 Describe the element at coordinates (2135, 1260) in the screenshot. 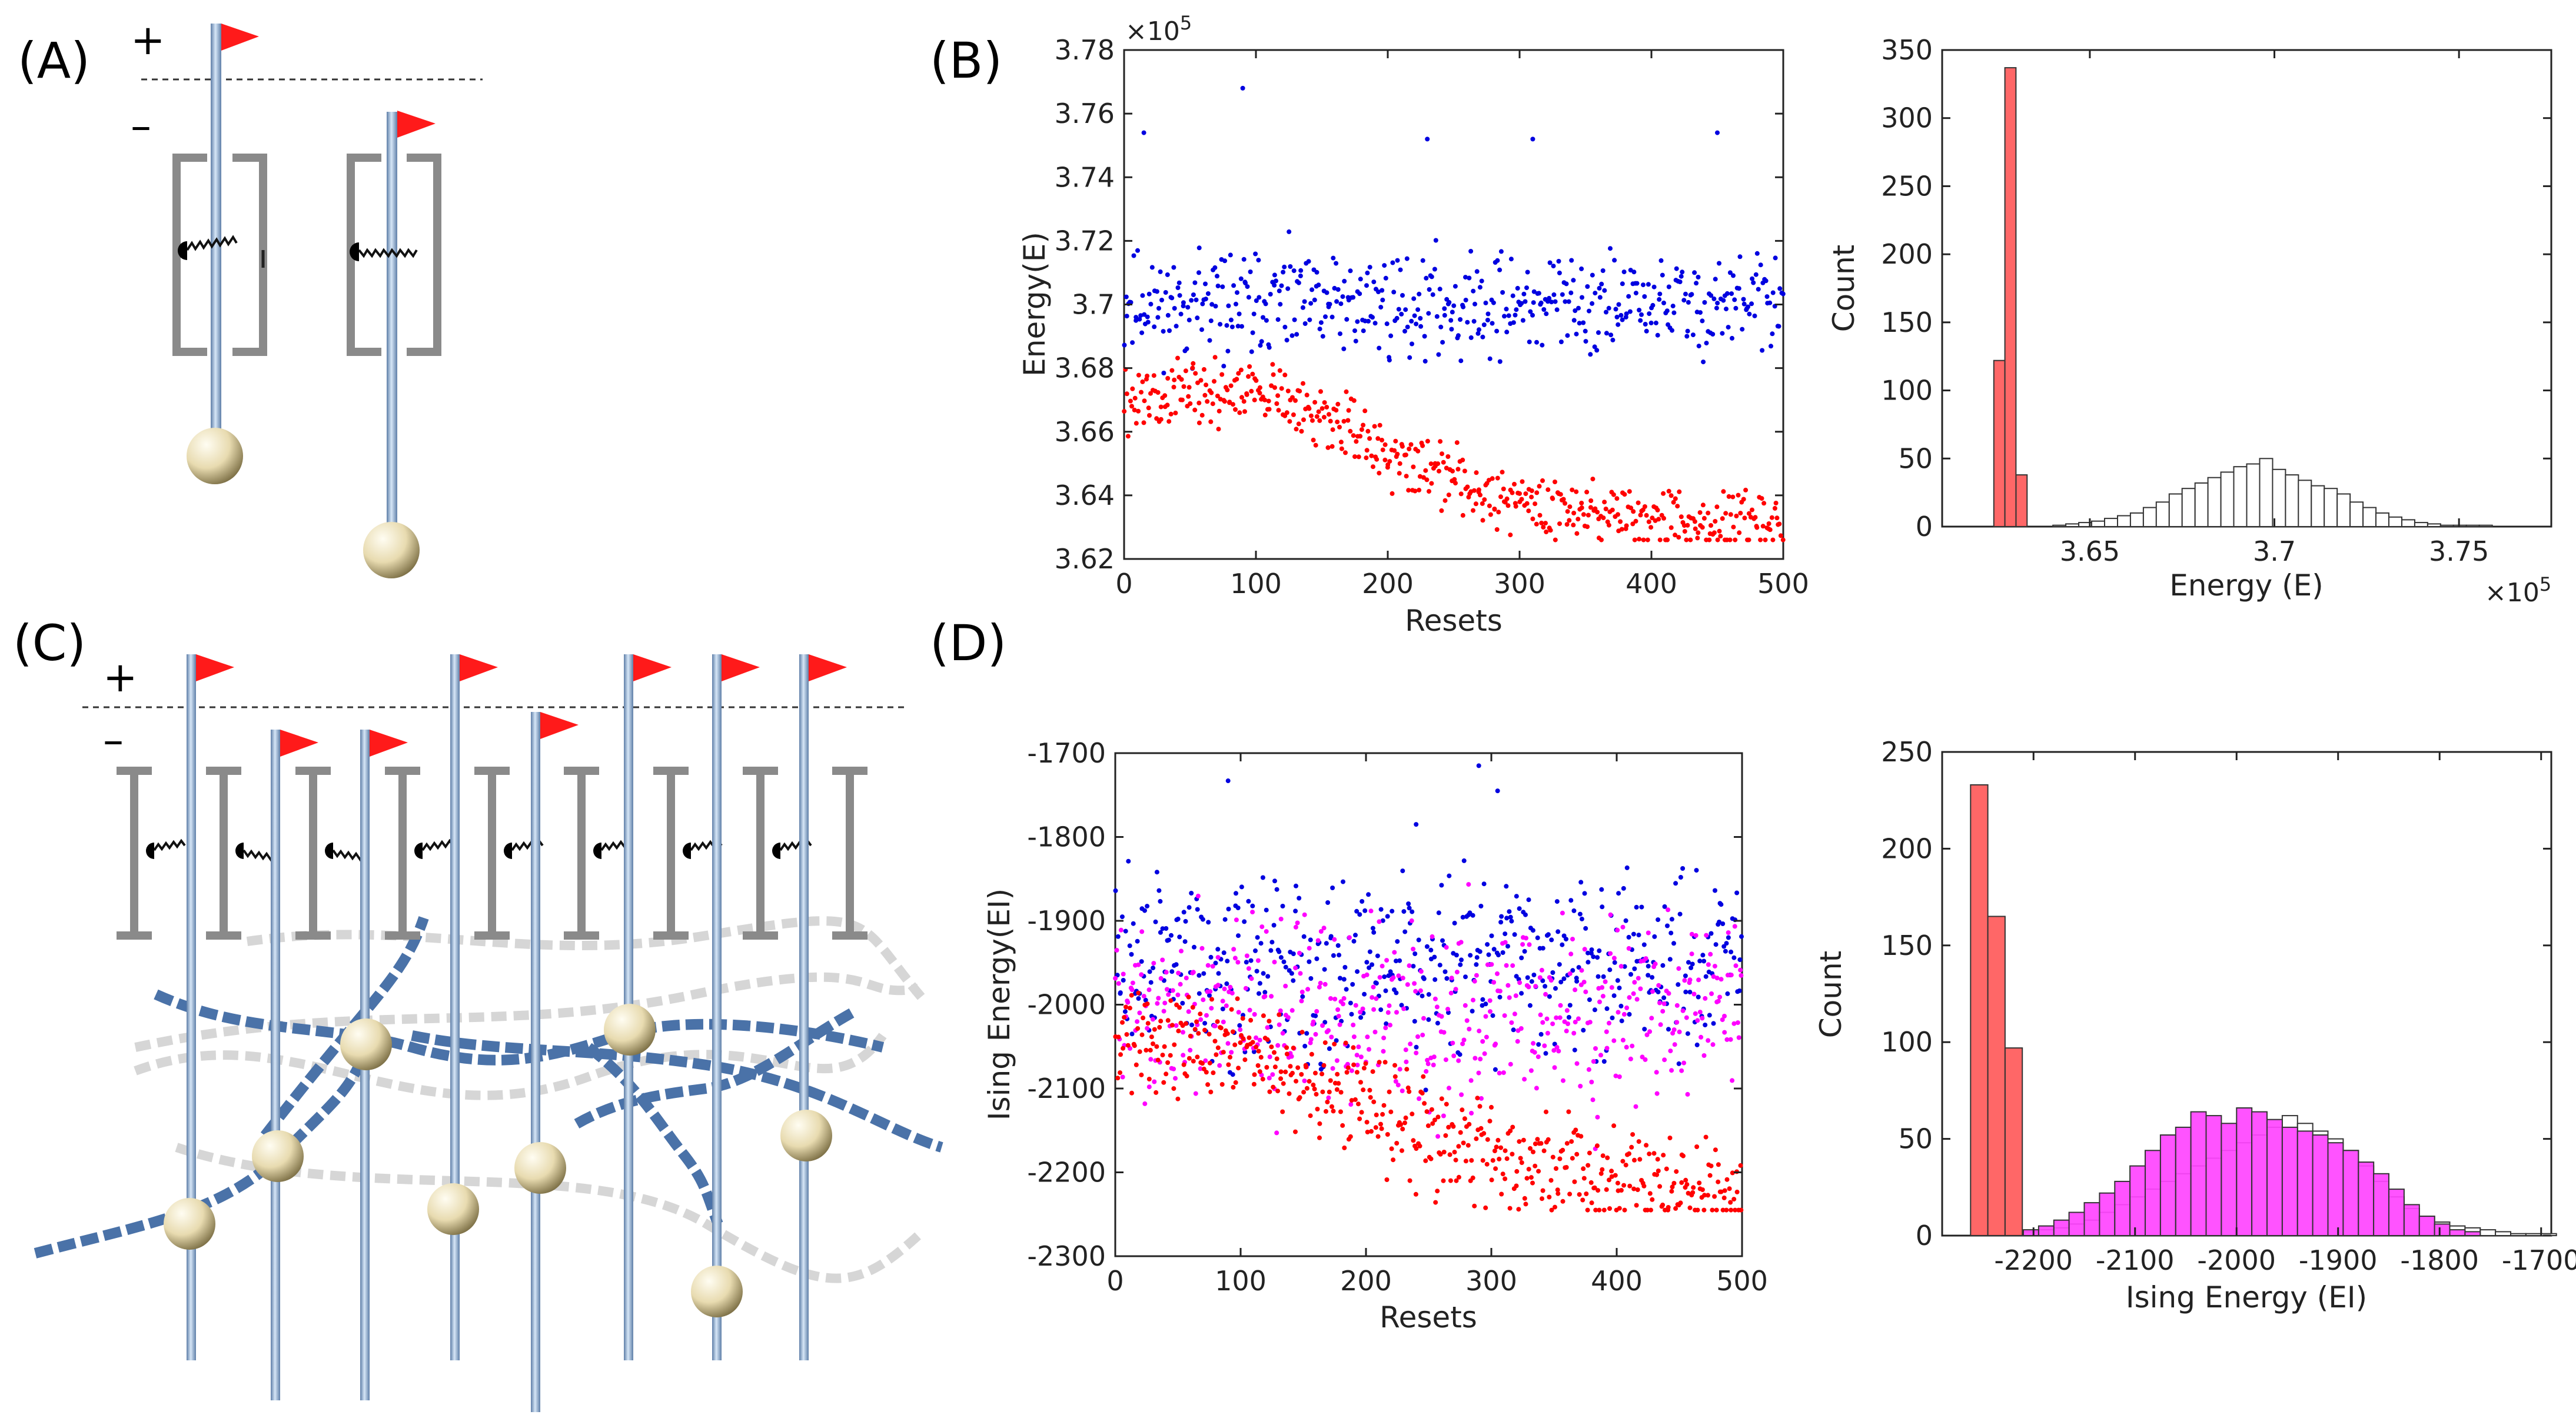

I see `x-tick-label: -2100` at that location.